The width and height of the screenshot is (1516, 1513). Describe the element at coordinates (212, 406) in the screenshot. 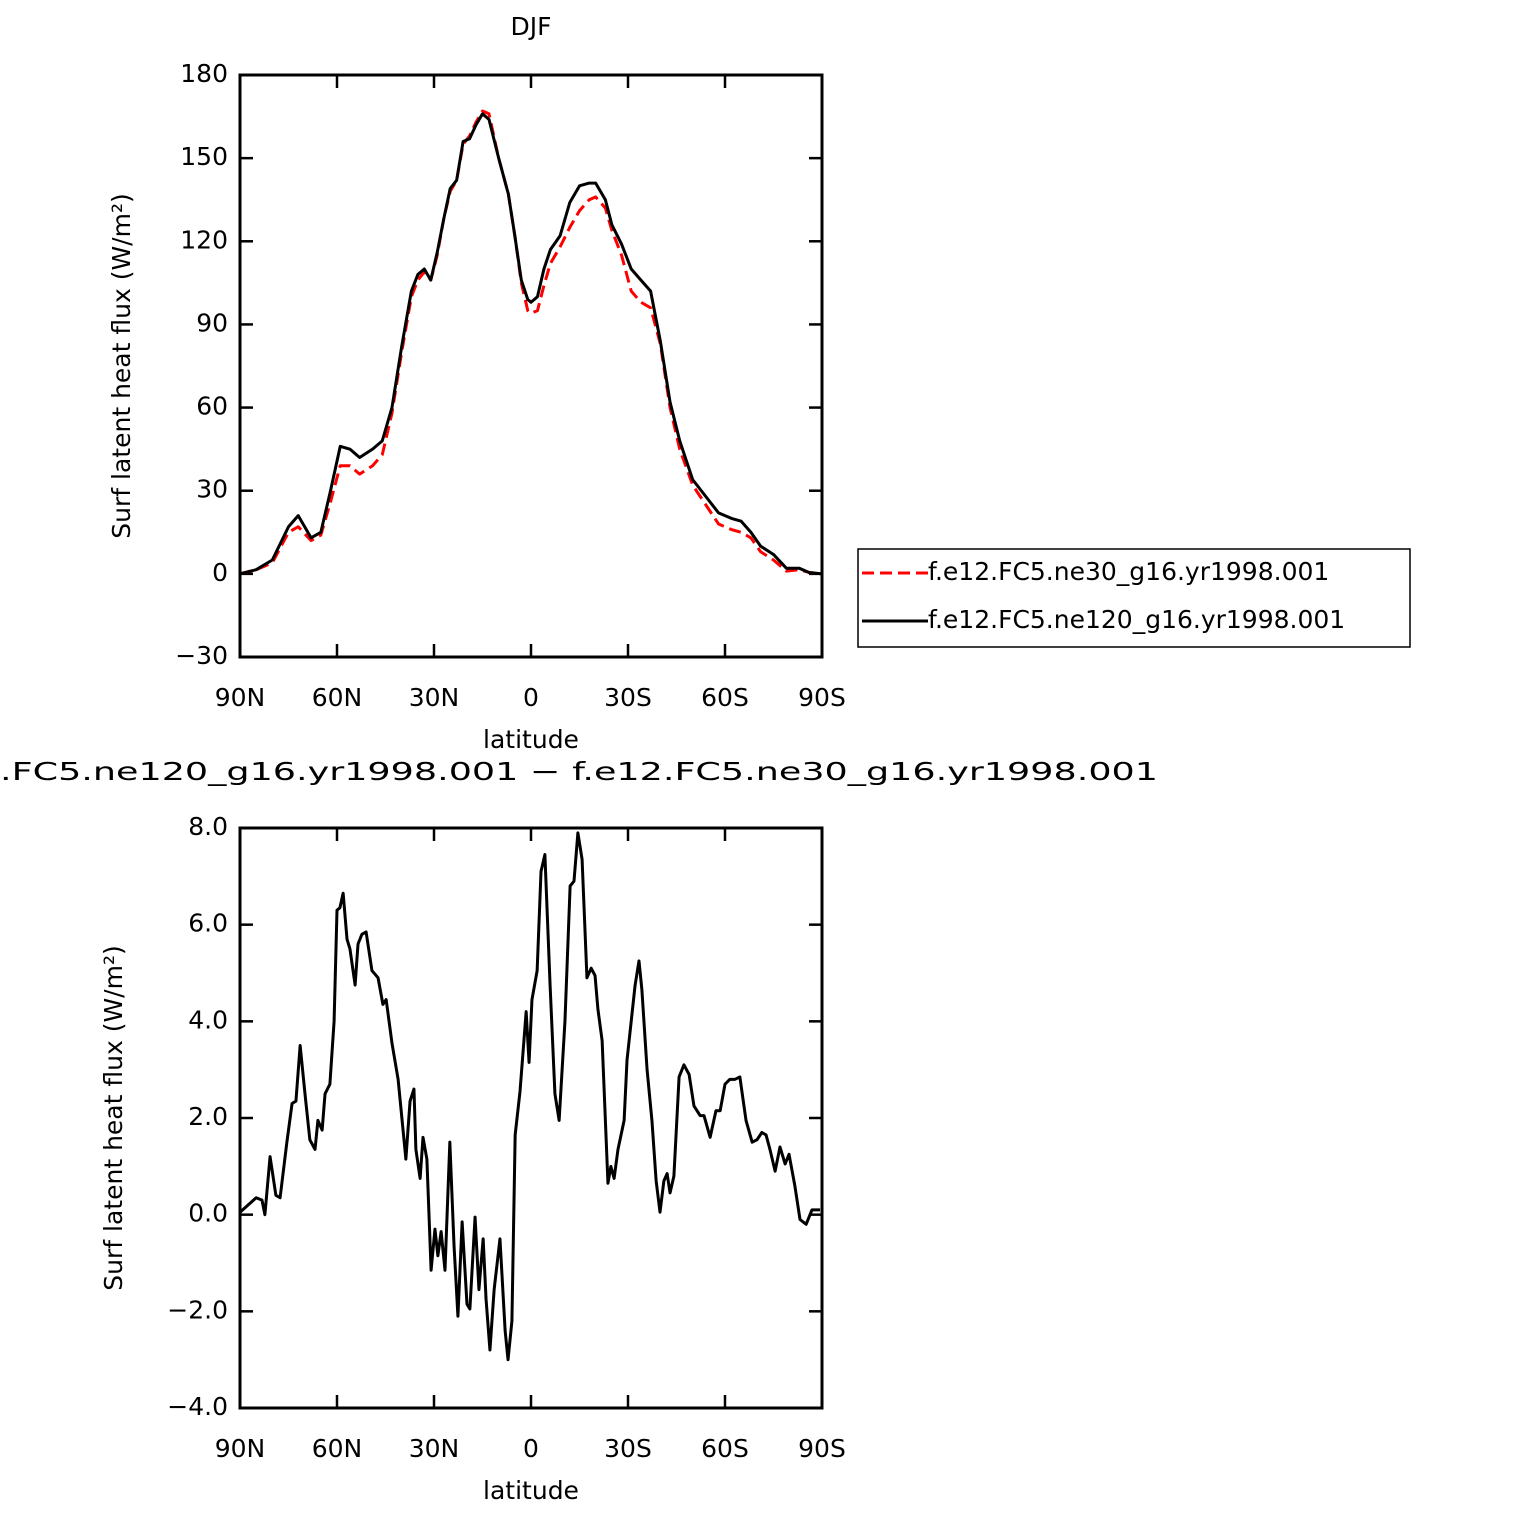

I see `y-tick-label: 60` at that location.